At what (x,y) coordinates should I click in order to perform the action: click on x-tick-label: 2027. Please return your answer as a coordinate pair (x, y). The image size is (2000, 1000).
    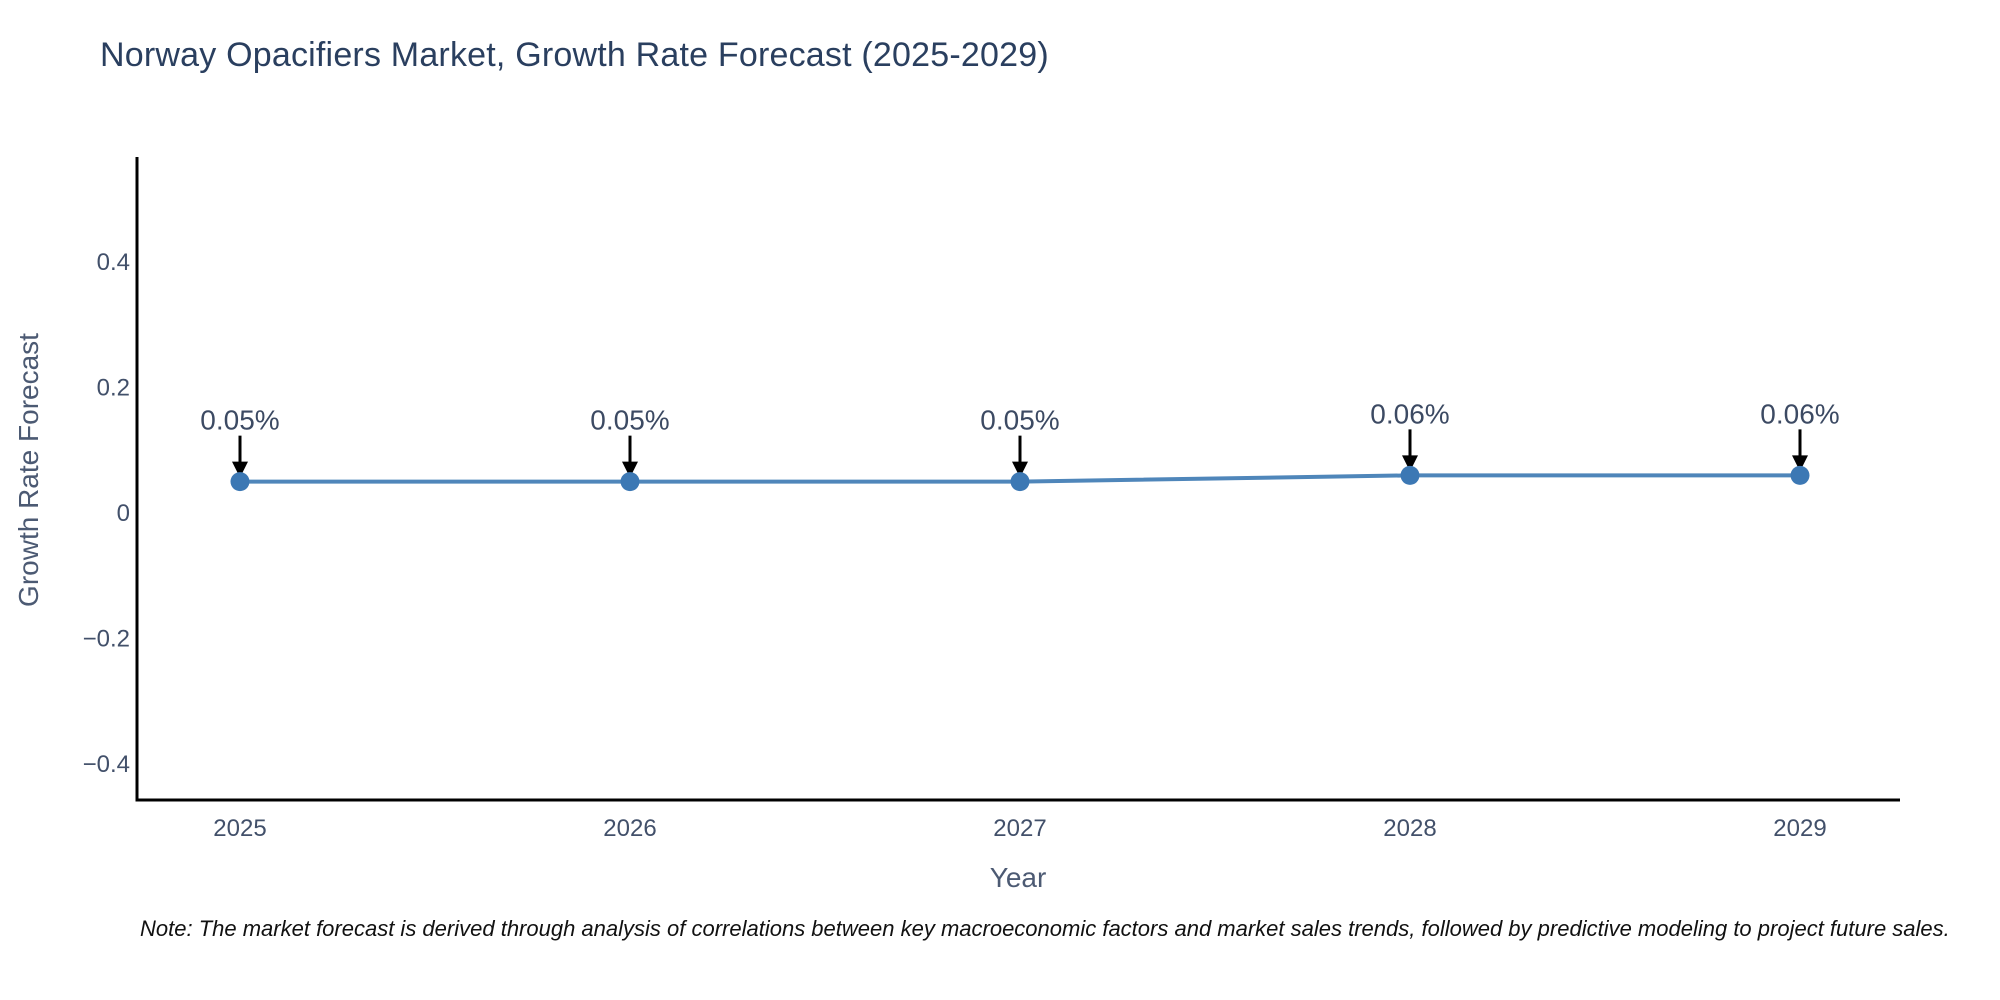
    Looking at the image, I should click on (1019, 828).